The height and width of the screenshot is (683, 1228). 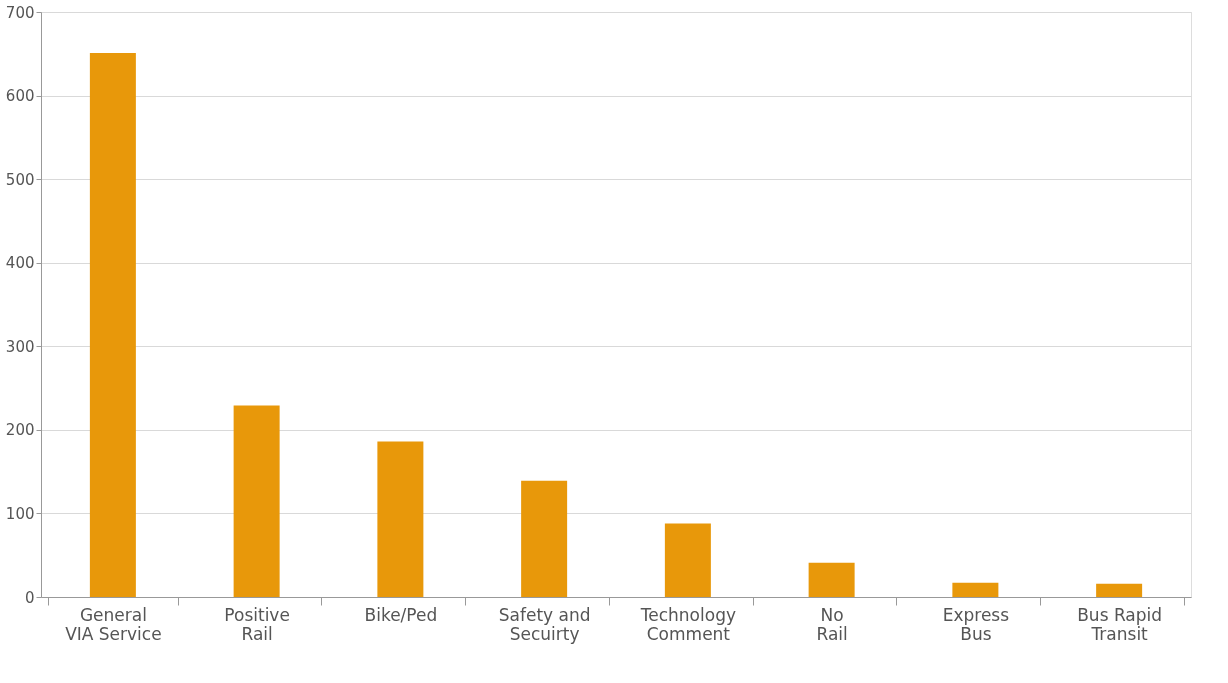 What do you see at coordinates (976, 624) in the screenshot?
I see `x-tick-label: Express Bus` at bounding box center [976, 624].